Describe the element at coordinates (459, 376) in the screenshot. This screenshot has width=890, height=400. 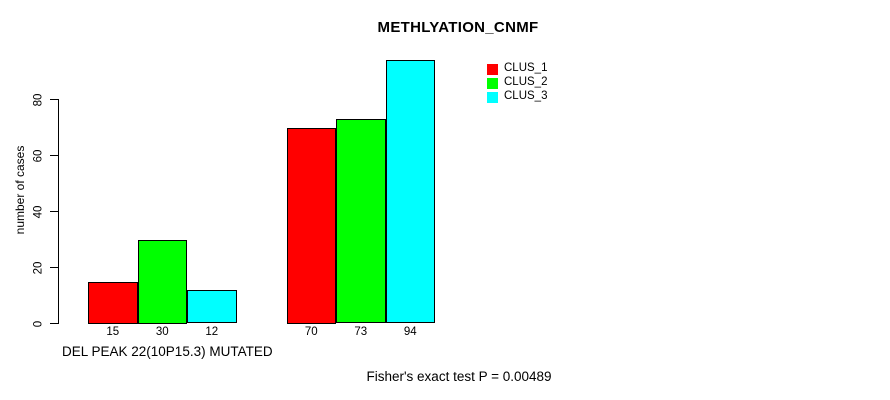
I see `fisher-test-annotation: Fisher's exact test P = 0.00489` at that location.